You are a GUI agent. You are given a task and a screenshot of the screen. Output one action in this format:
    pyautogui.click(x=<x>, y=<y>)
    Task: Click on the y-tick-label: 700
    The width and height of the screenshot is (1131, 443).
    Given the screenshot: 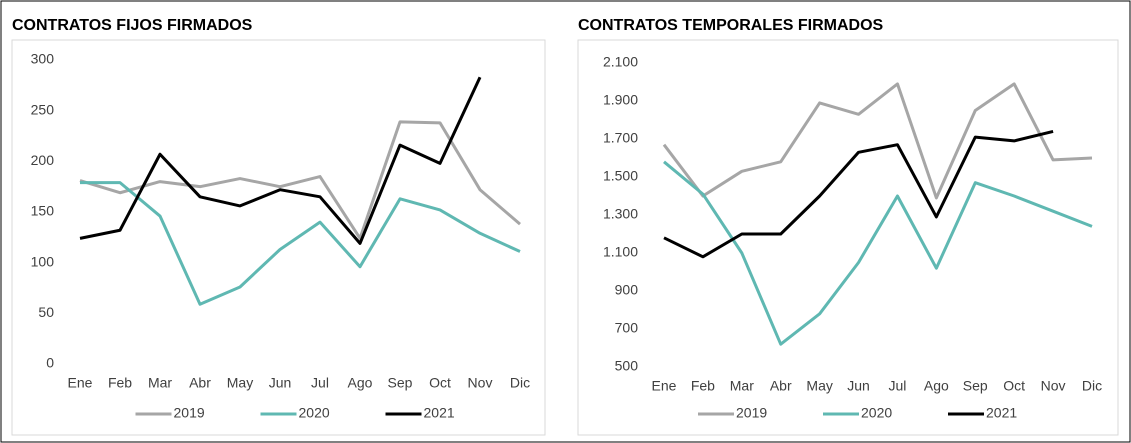 What is the action you would take?
    pyautogui.click(x=627, y=328)
    